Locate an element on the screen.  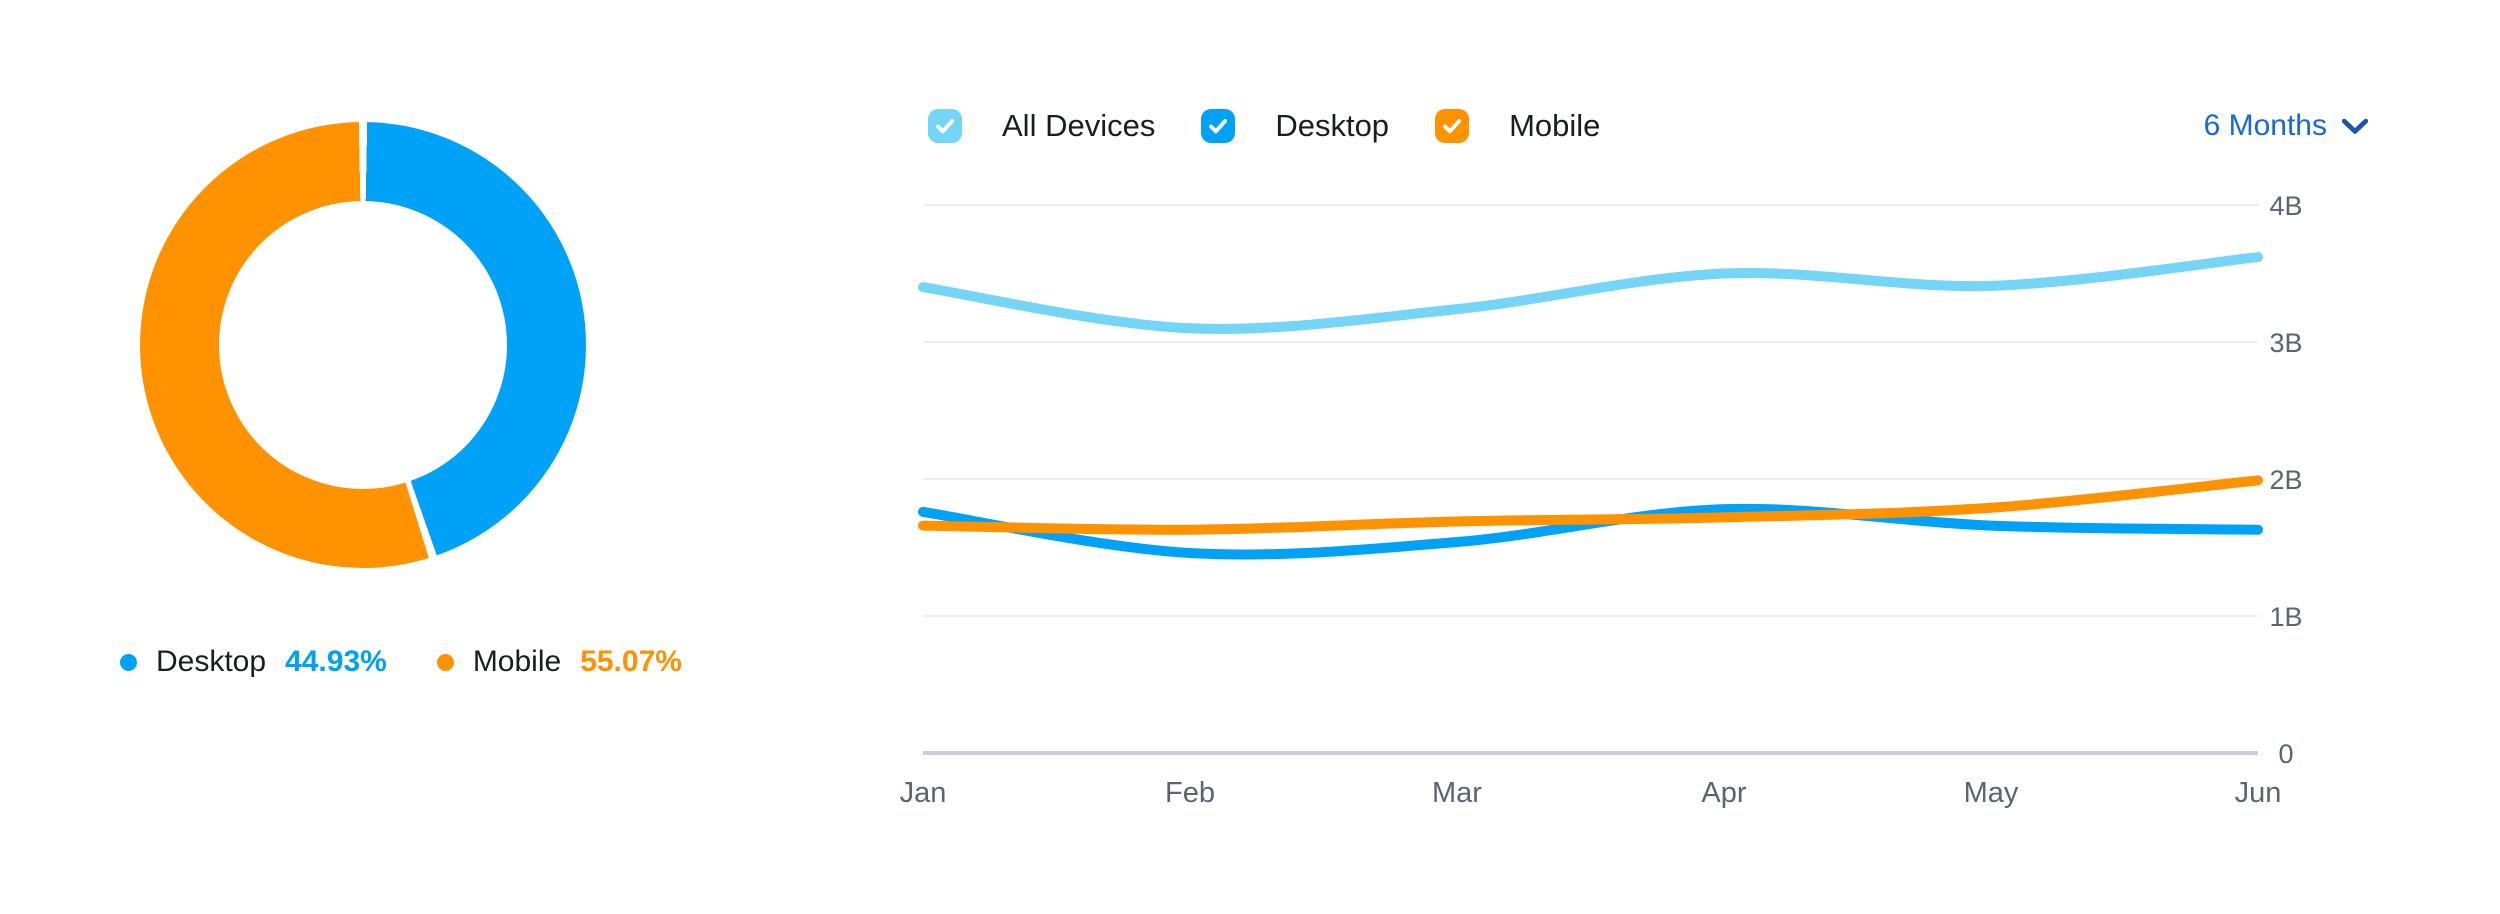
series-toggle-group: All Devices Desktop Mobile is located at coordinates (1264, 126).